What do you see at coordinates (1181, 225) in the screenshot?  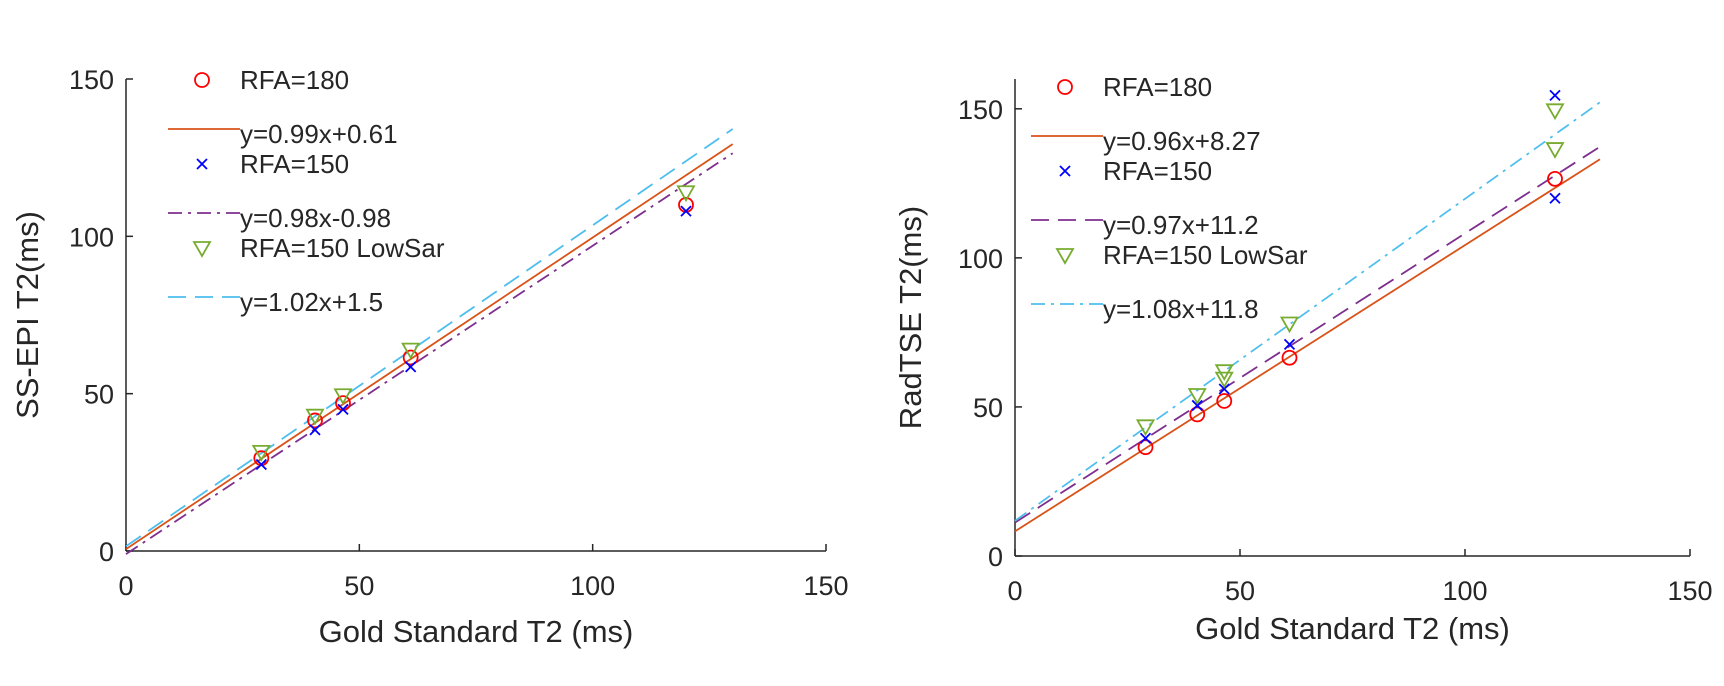 I see `legend-label: y=0.97x+11.2` at bounding box center [1181, 225].